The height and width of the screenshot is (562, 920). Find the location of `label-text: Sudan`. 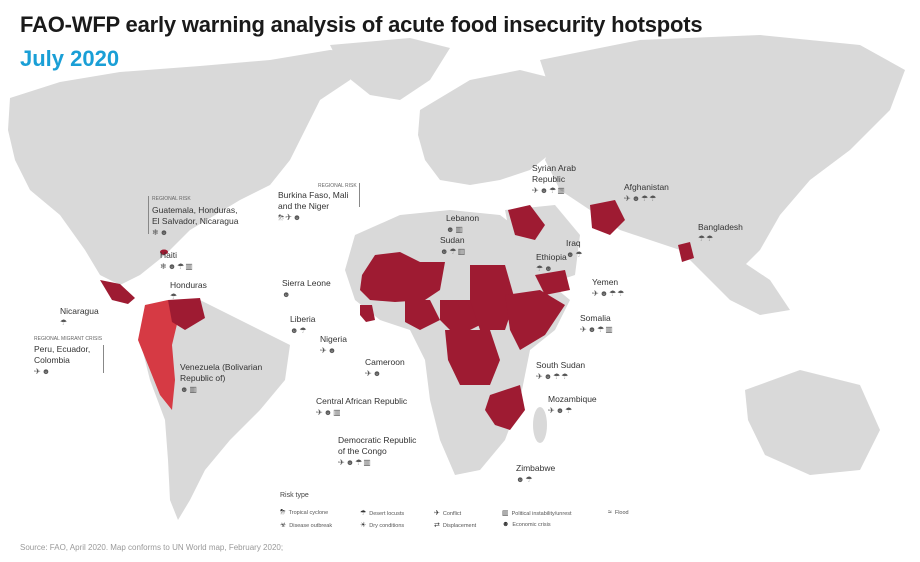

label-text: Sudan is located at coordinates (452, 240).